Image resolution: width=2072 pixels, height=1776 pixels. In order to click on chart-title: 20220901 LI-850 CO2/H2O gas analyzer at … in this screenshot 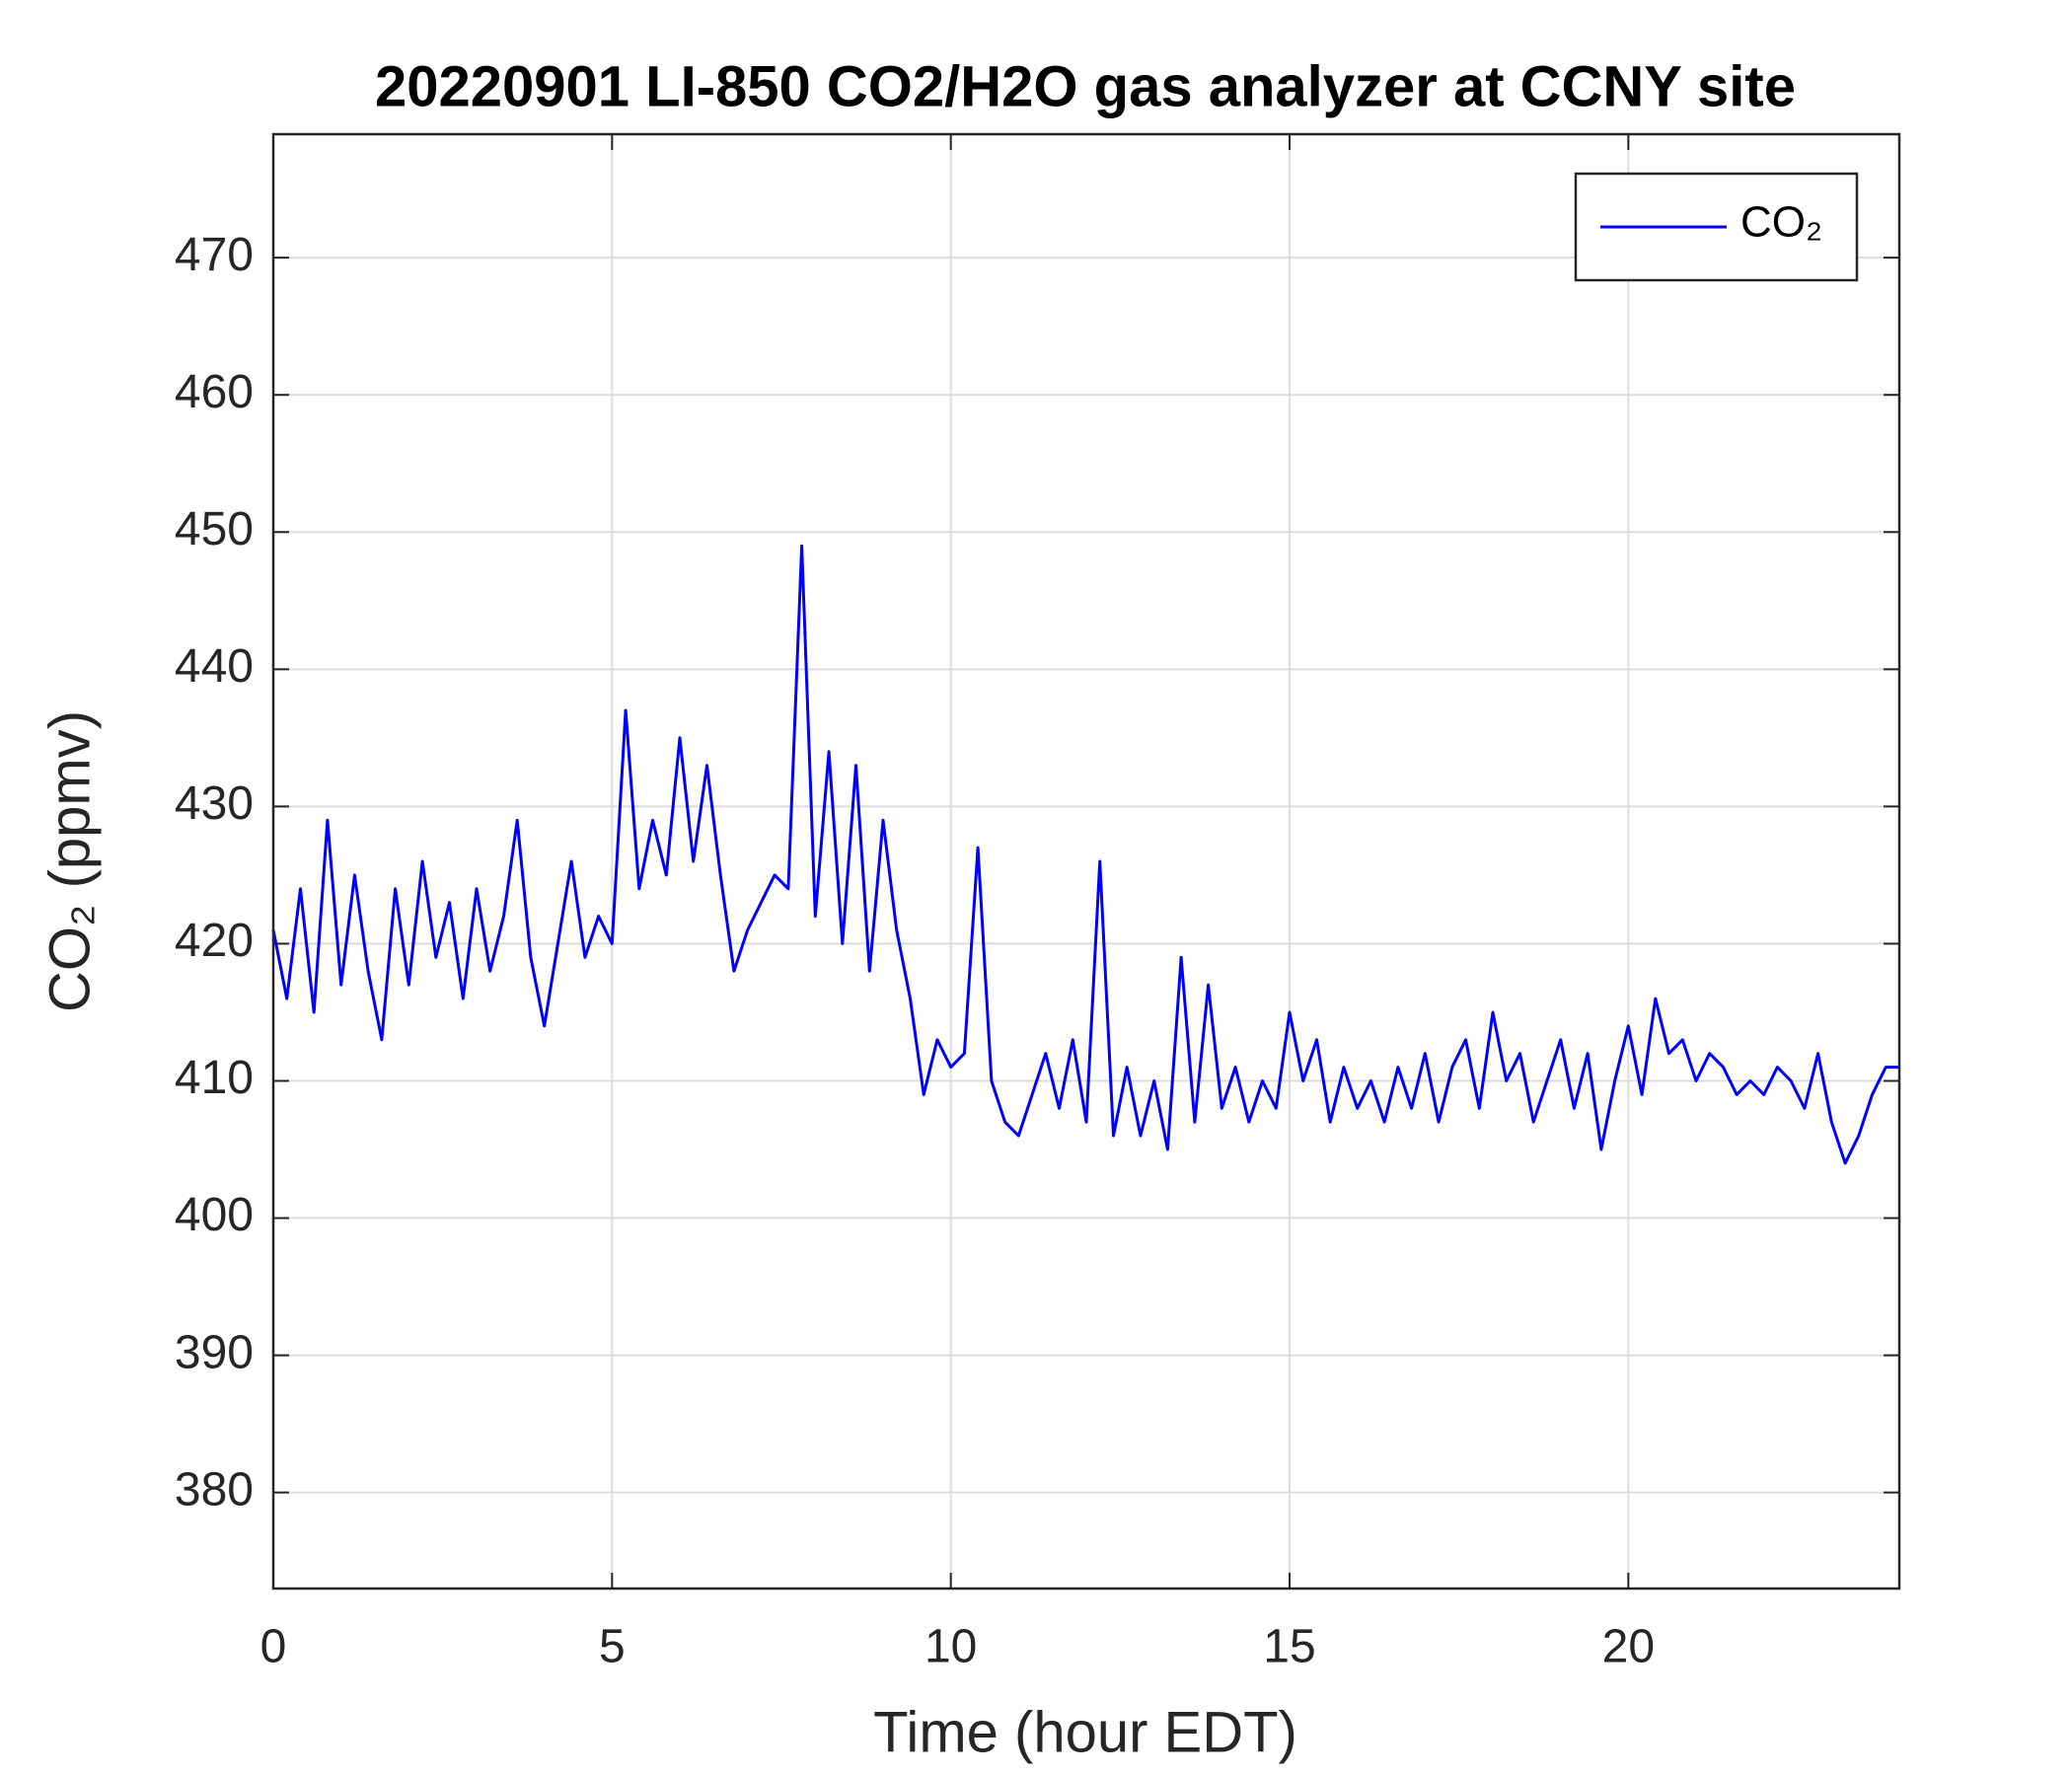, I will do `click(1085, 86)`.